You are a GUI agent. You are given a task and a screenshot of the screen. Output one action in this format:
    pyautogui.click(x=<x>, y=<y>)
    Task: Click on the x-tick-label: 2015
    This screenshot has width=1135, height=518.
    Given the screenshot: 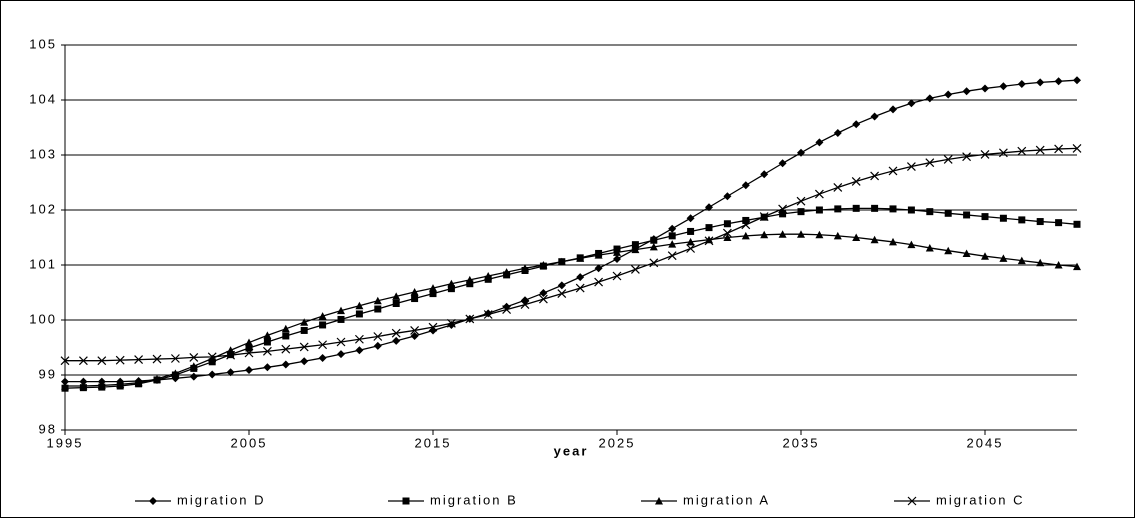 What is the action you would take?
    pyautogui.click(x=433, y=442)
    